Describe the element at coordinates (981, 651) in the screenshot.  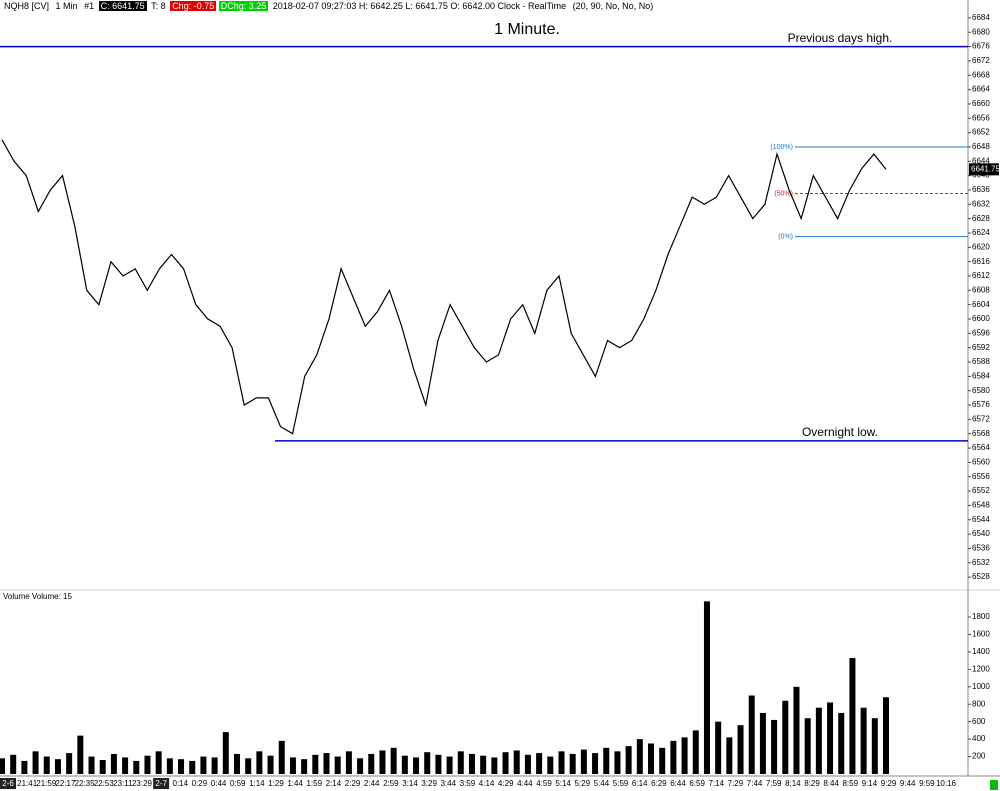
I see `y-tick-label: 1400` at that location.